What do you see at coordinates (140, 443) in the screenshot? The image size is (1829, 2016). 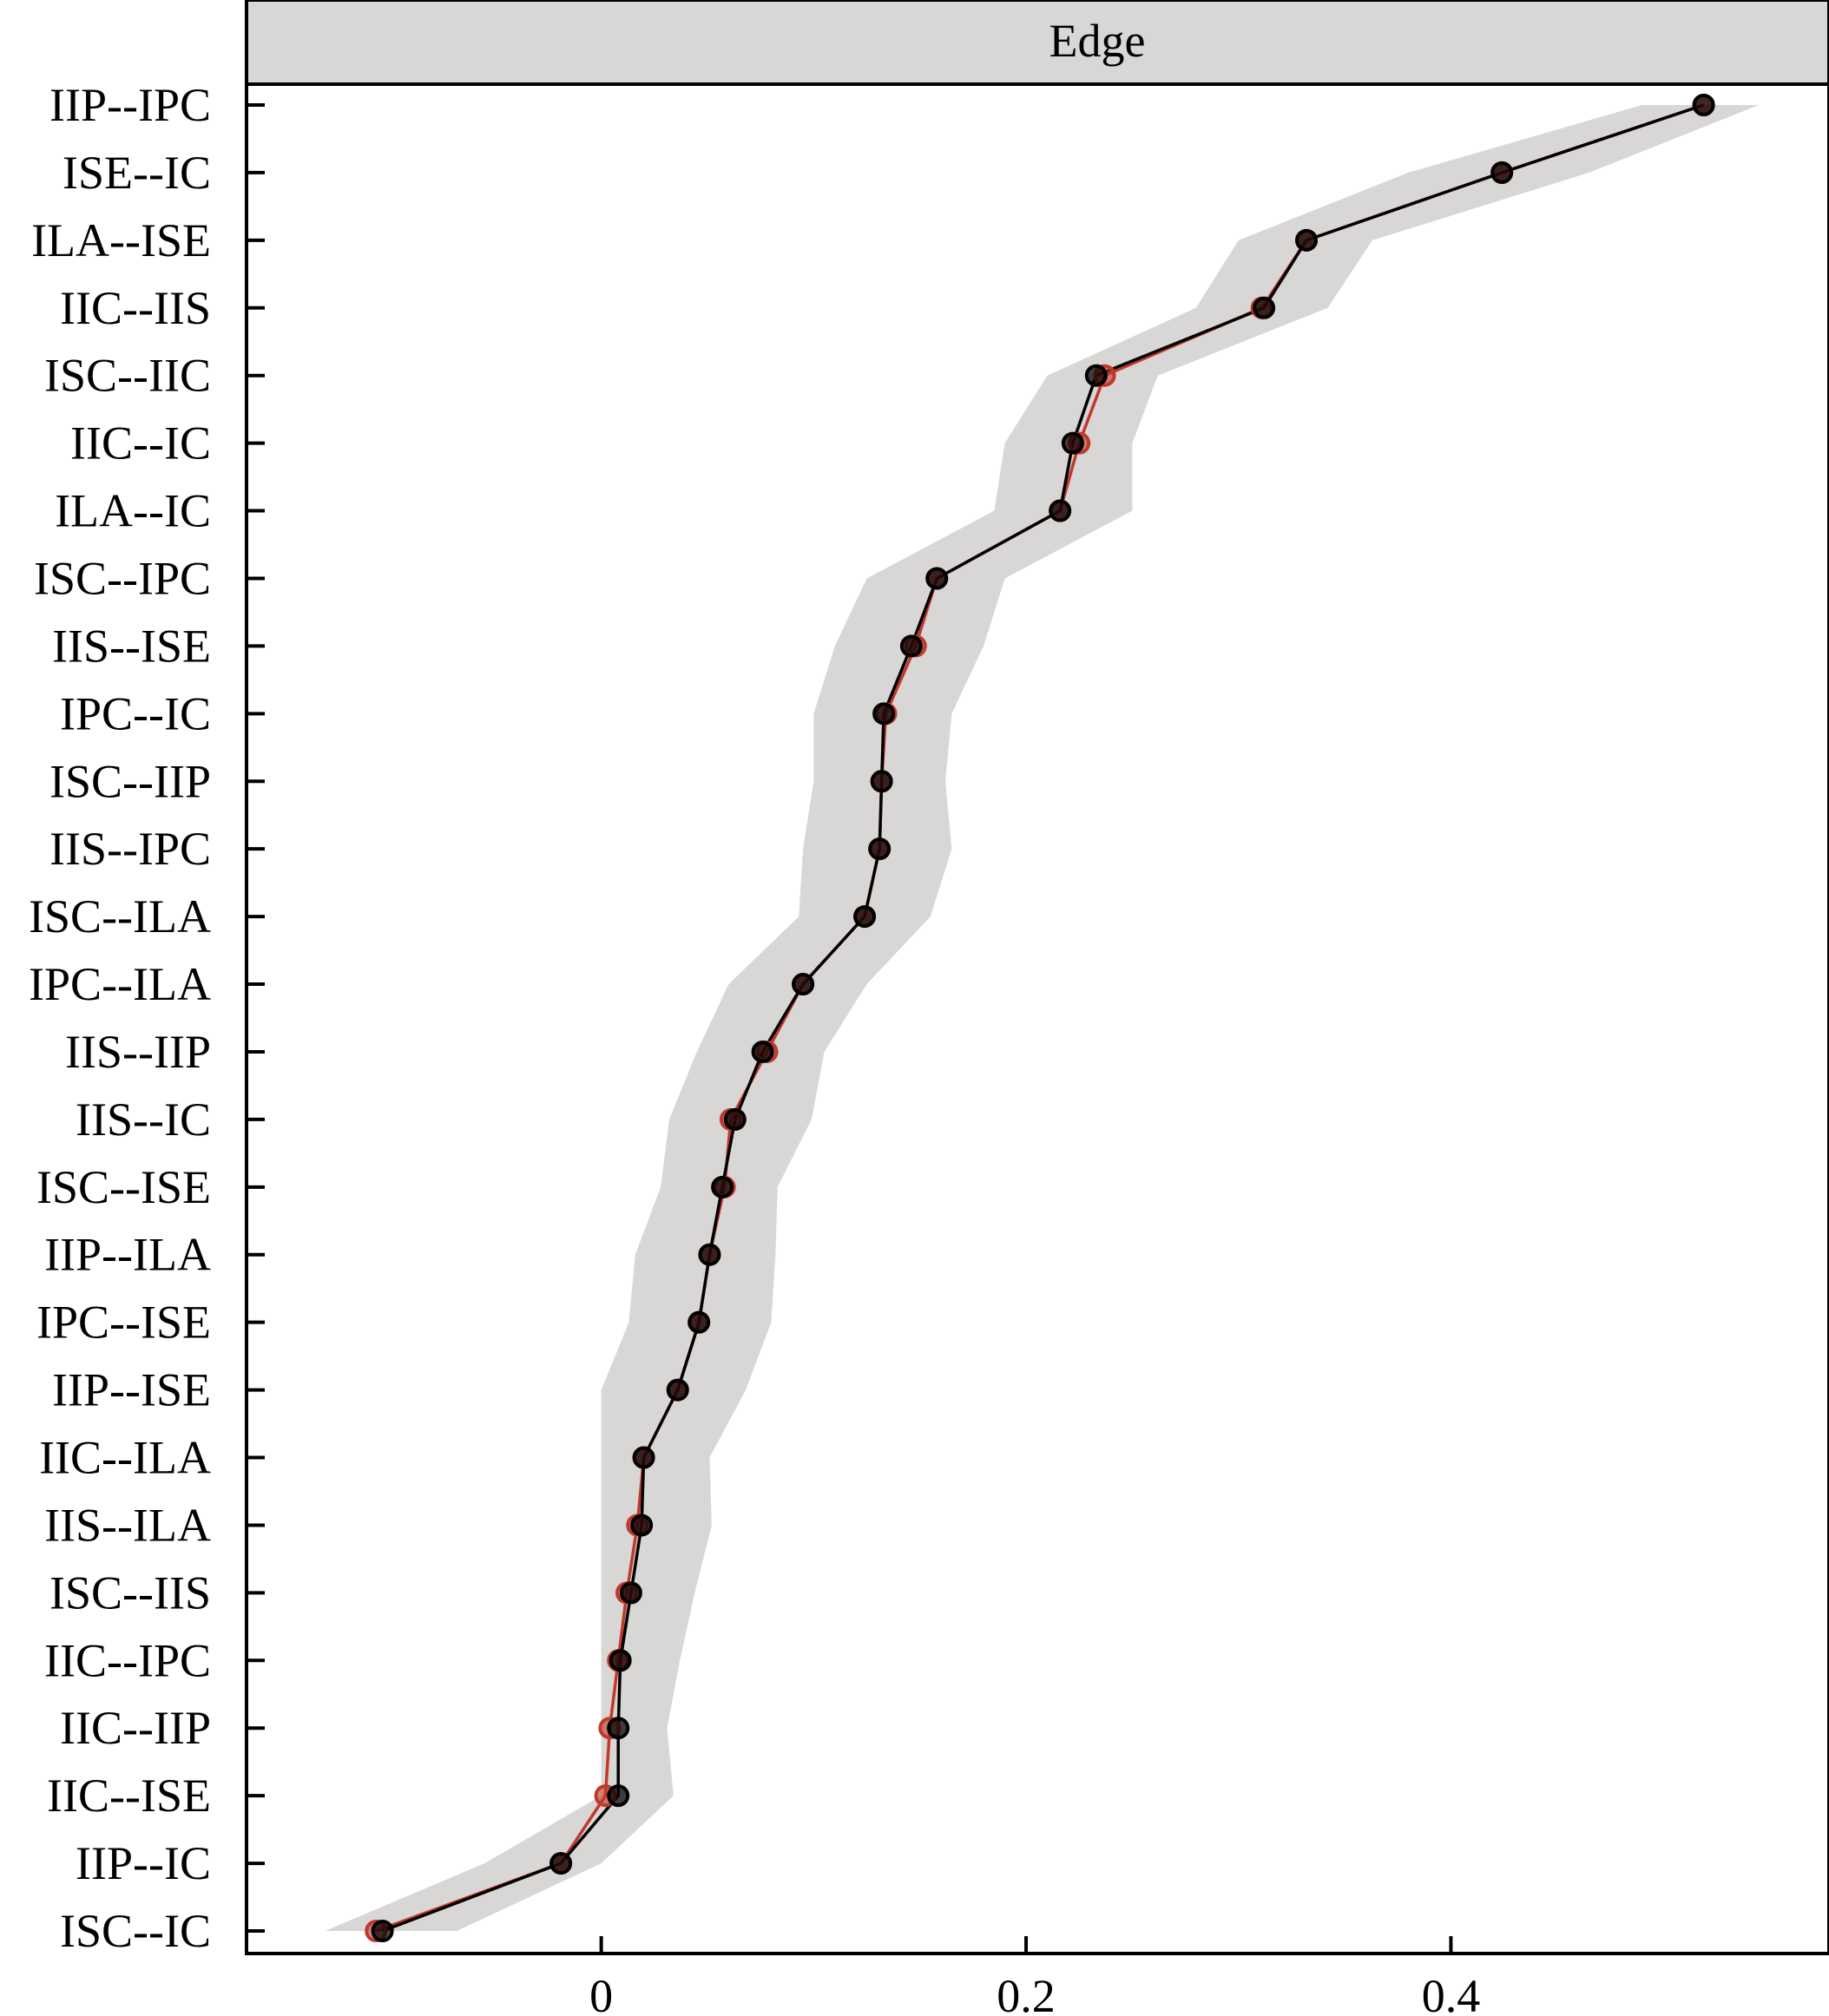 I see `y-tick-label: IIC--IC` at bounding box center [140, 443].